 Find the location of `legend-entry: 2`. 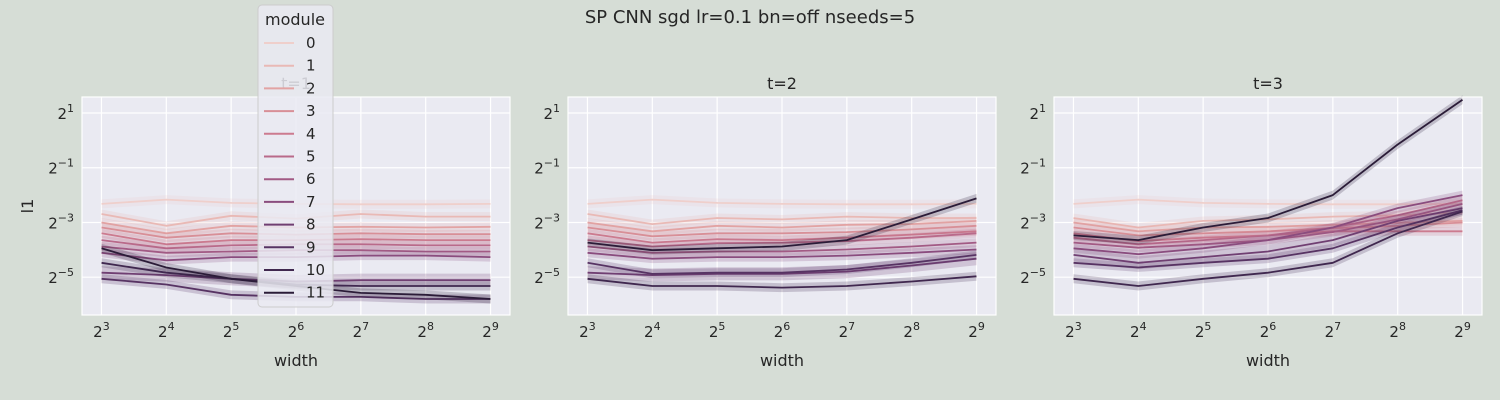

legend-entry: 2 is located at coordinates (290, 88).